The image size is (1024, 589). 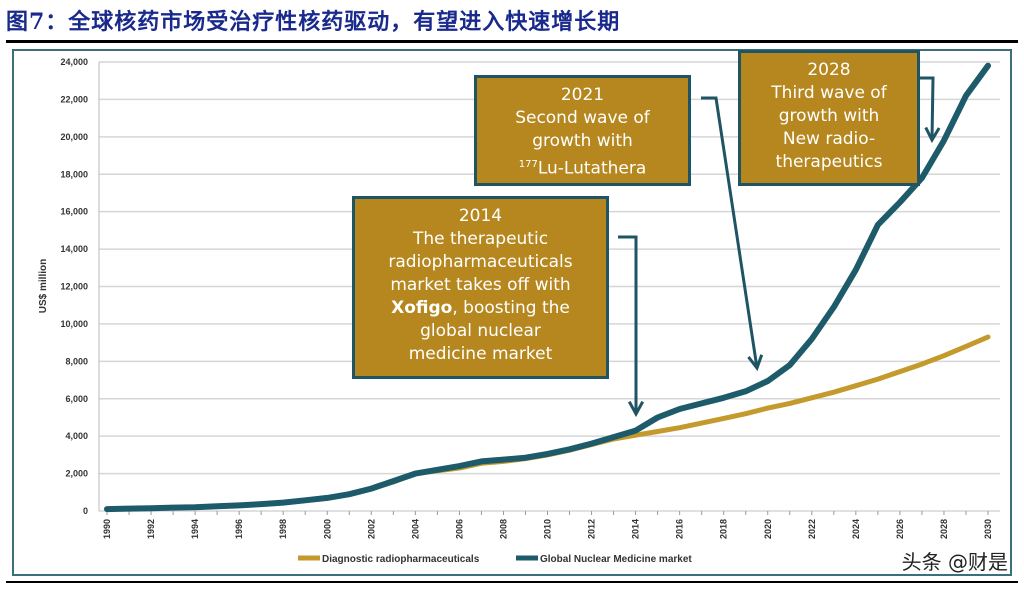 What do you see at coordinates (829, 93) in the screenshot?
I see `annotation-line: Third wave of` at bounding box center [829, 93].